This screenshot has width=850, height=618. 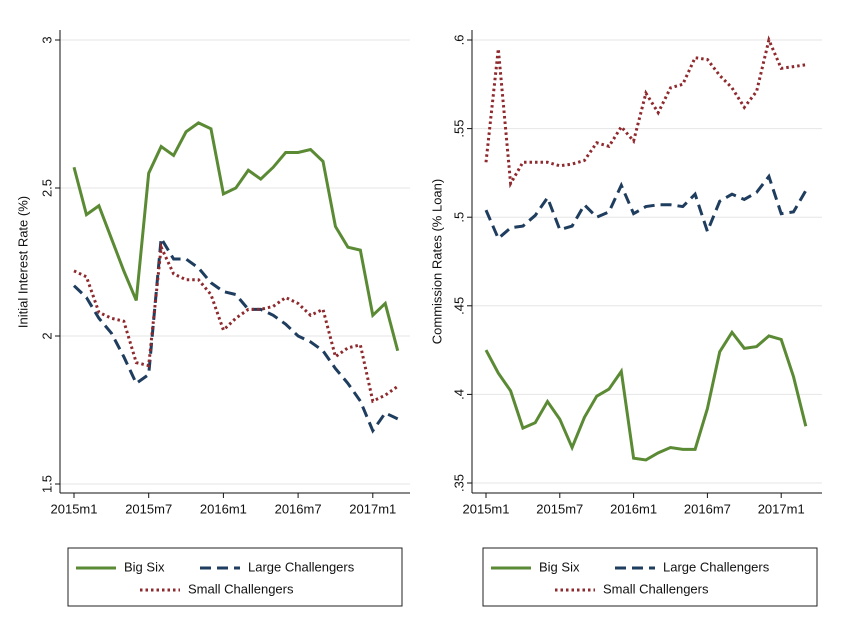 What do you see at coordinates (458, 129) in the screenshot?
I see `y-tick-label: .55` at bounding box center [458, 129].